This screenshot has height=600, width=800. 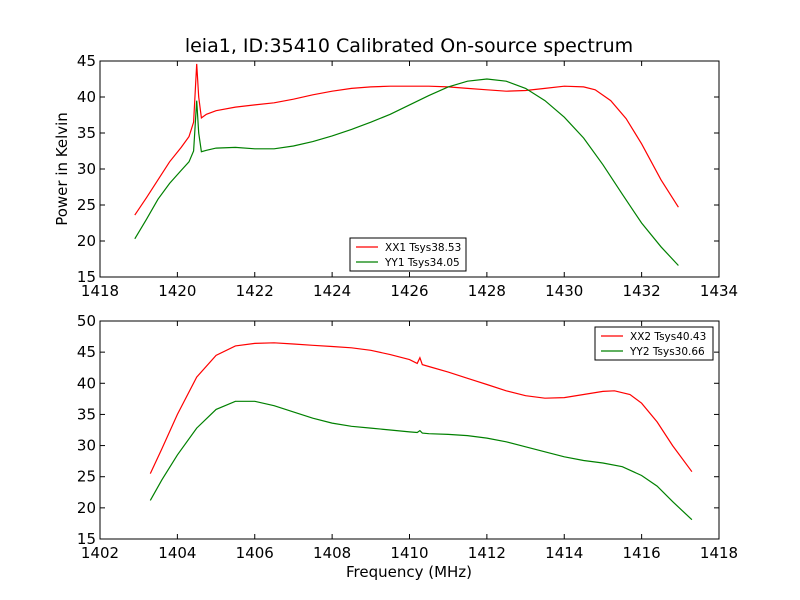 What do you see at coordinates (255, 553) in the screenshot?
I see `x-tick-label: 1406` at bounding box center [255, 553].